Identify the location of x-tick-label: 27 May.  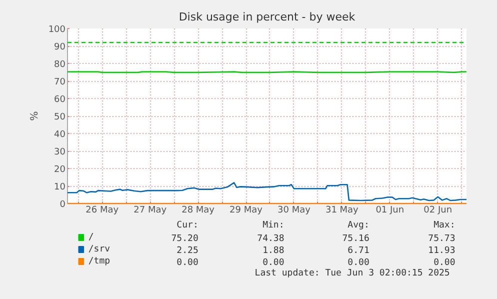
(151, 211).